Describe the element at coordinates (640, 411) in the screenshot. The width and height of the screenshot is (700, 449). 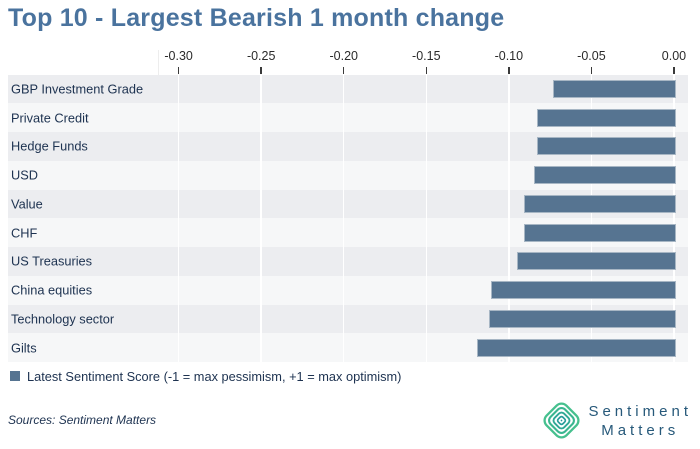
I see `brand-line1: Sentiment` at that location.